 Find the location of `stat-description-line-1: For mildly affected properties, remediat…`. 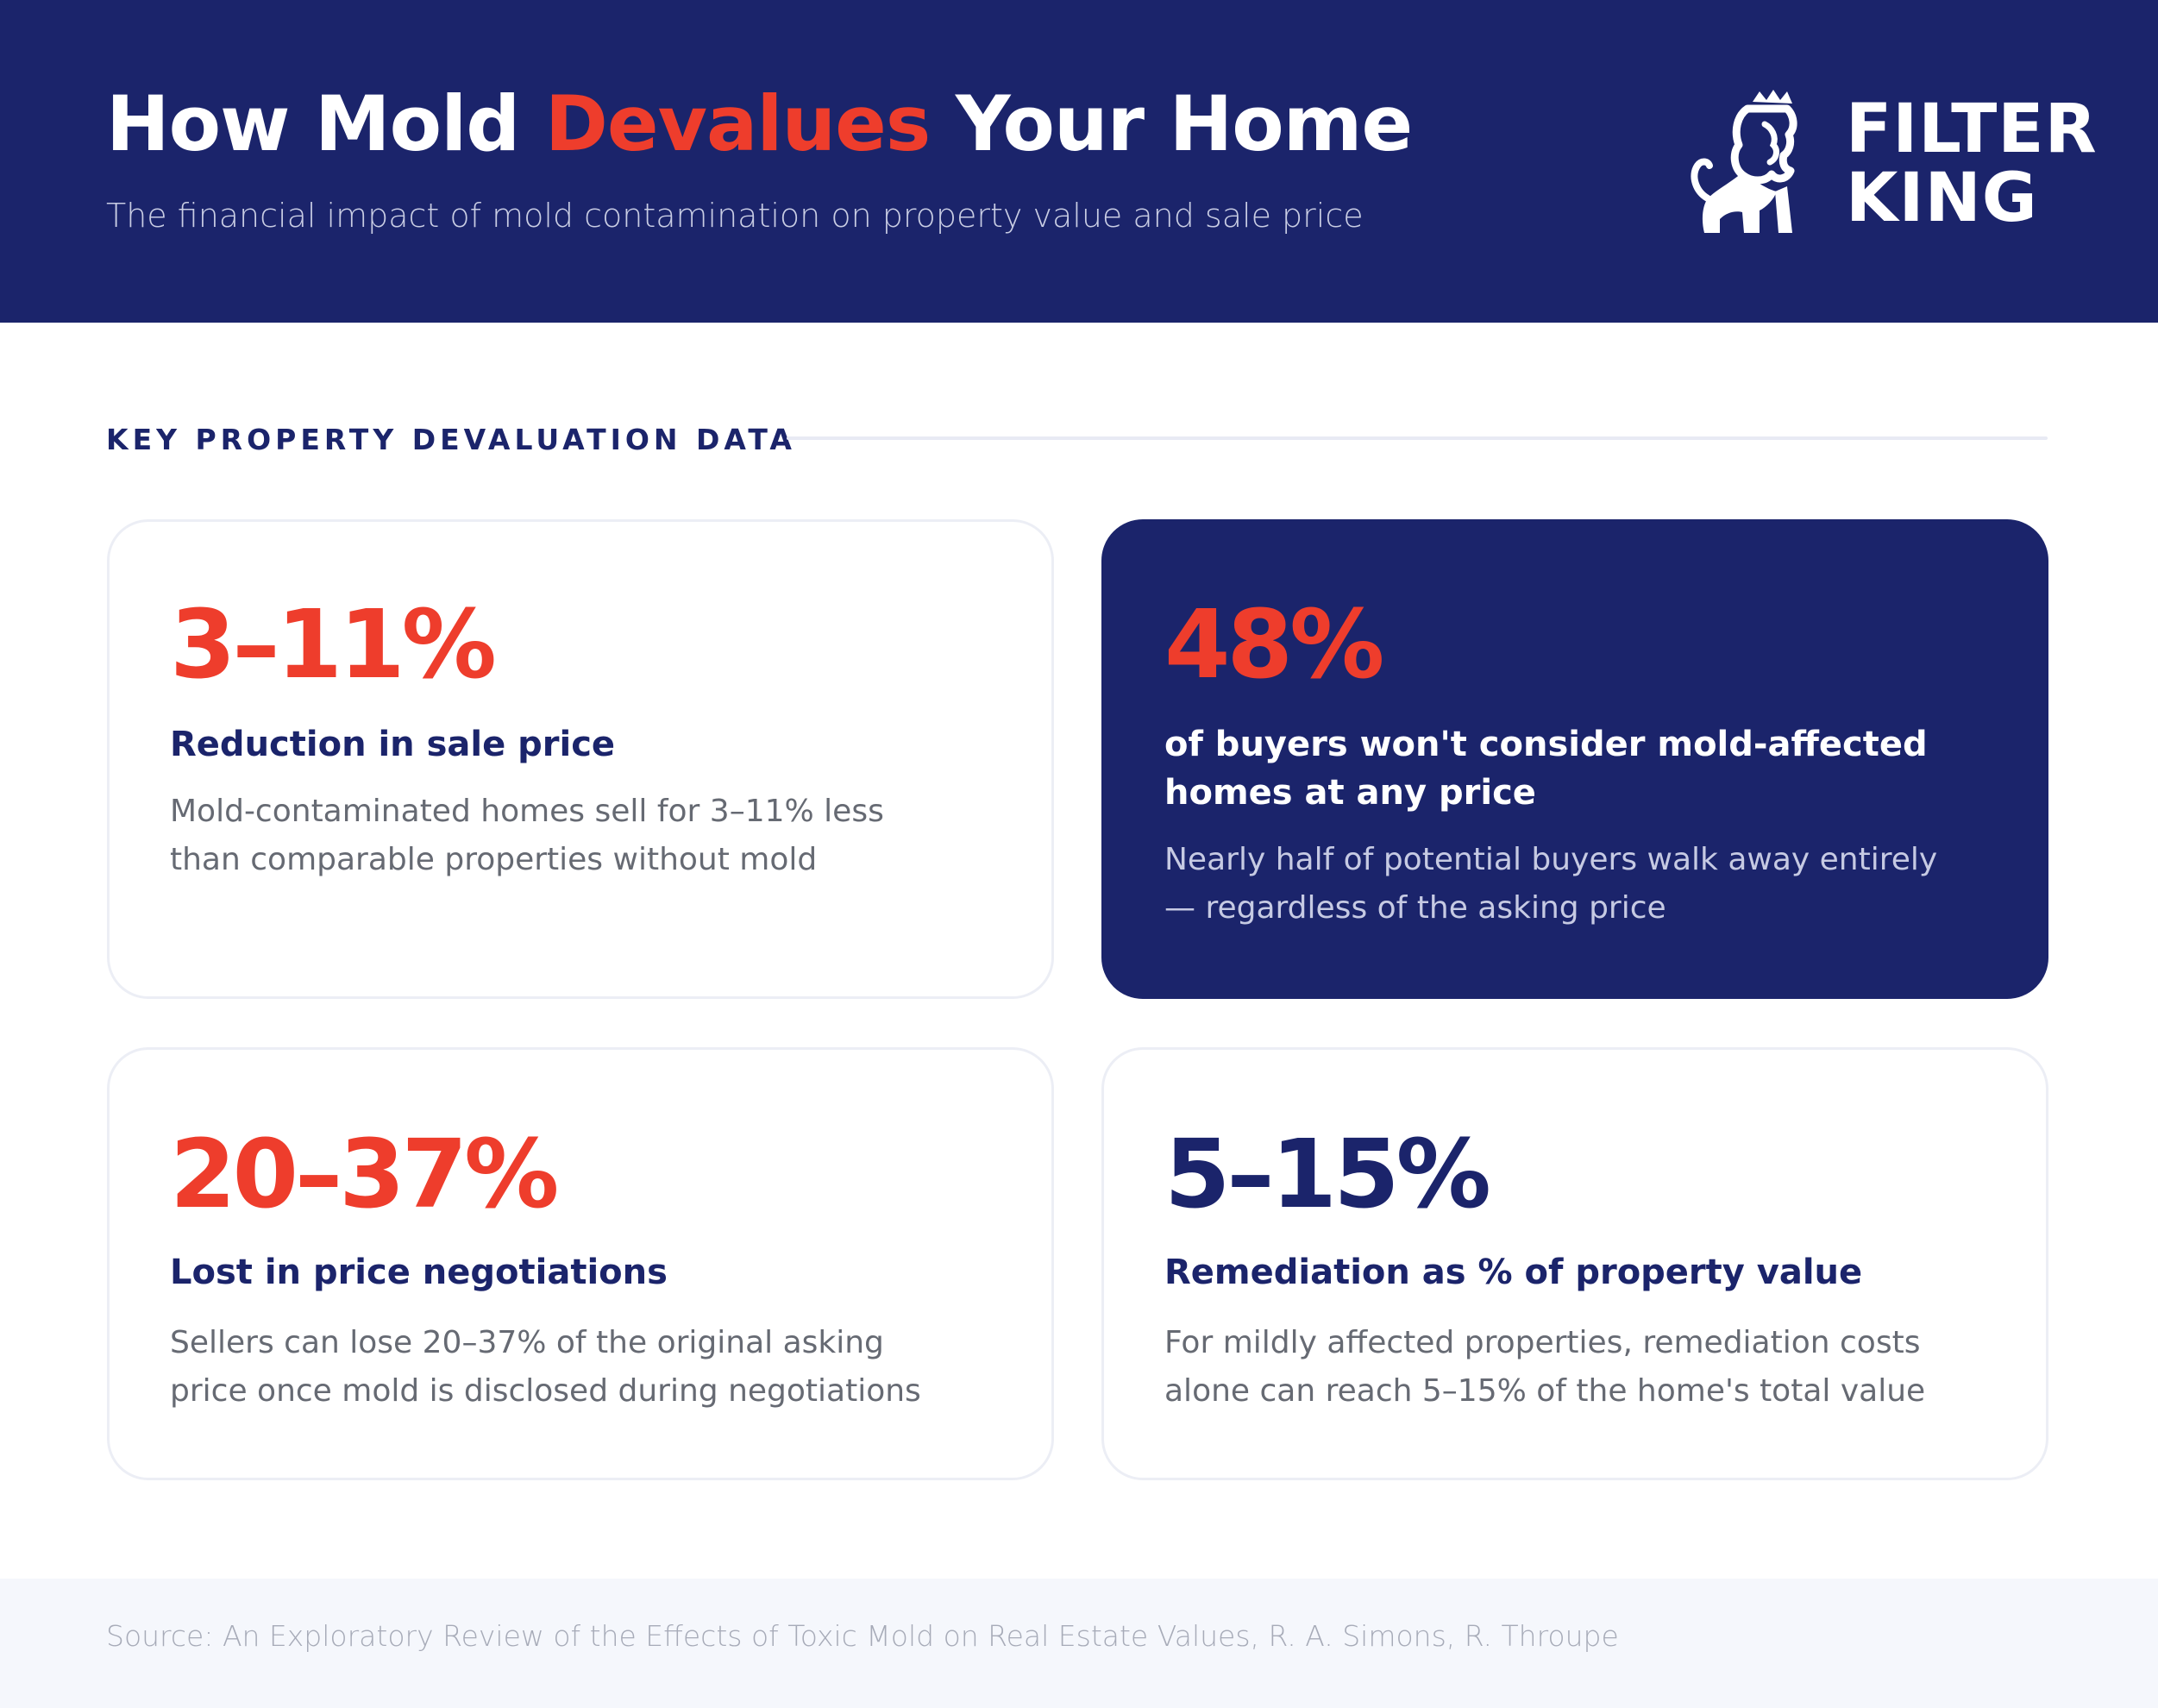

stat-description-line-1: For mildly affected properties, remediat… is located at coordinates (1542, 1342).